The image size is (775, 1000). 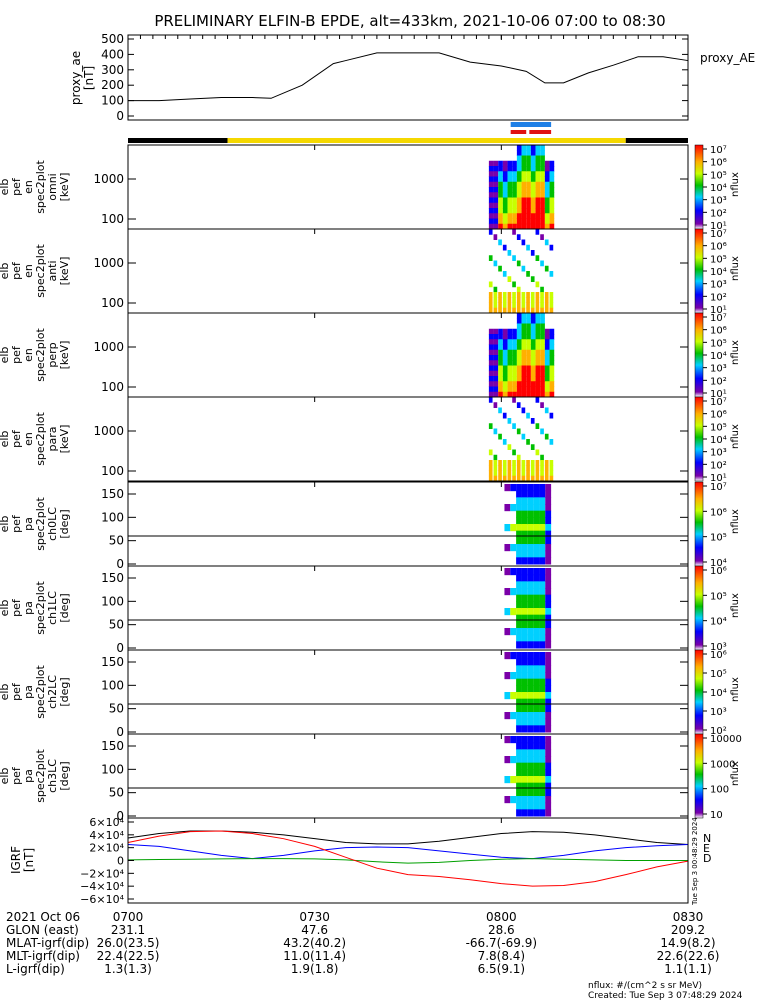 I want to click on xaxis-row-value: 6.5(9.1), so click(x=502, y=969).